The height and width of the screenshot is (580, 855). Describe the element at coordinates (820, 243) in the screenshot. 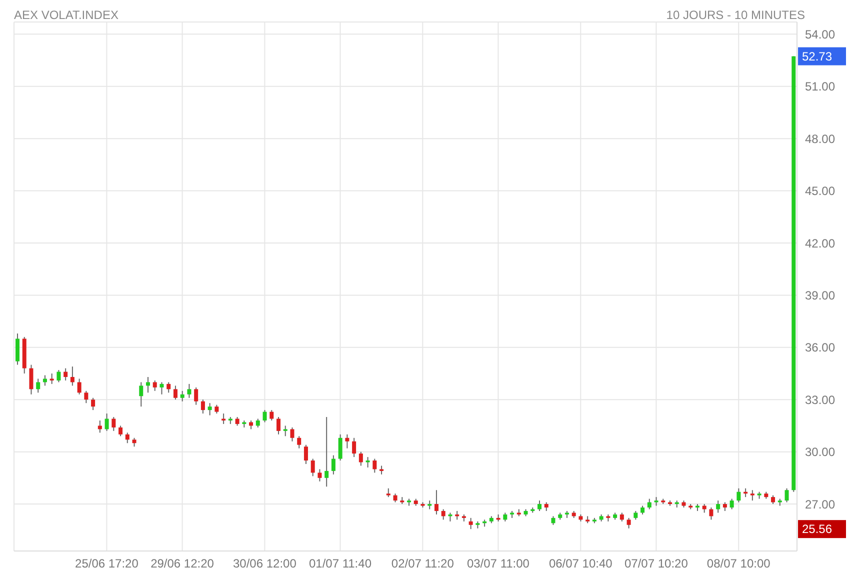

I see `y-tick-label: 42.00` at that location.